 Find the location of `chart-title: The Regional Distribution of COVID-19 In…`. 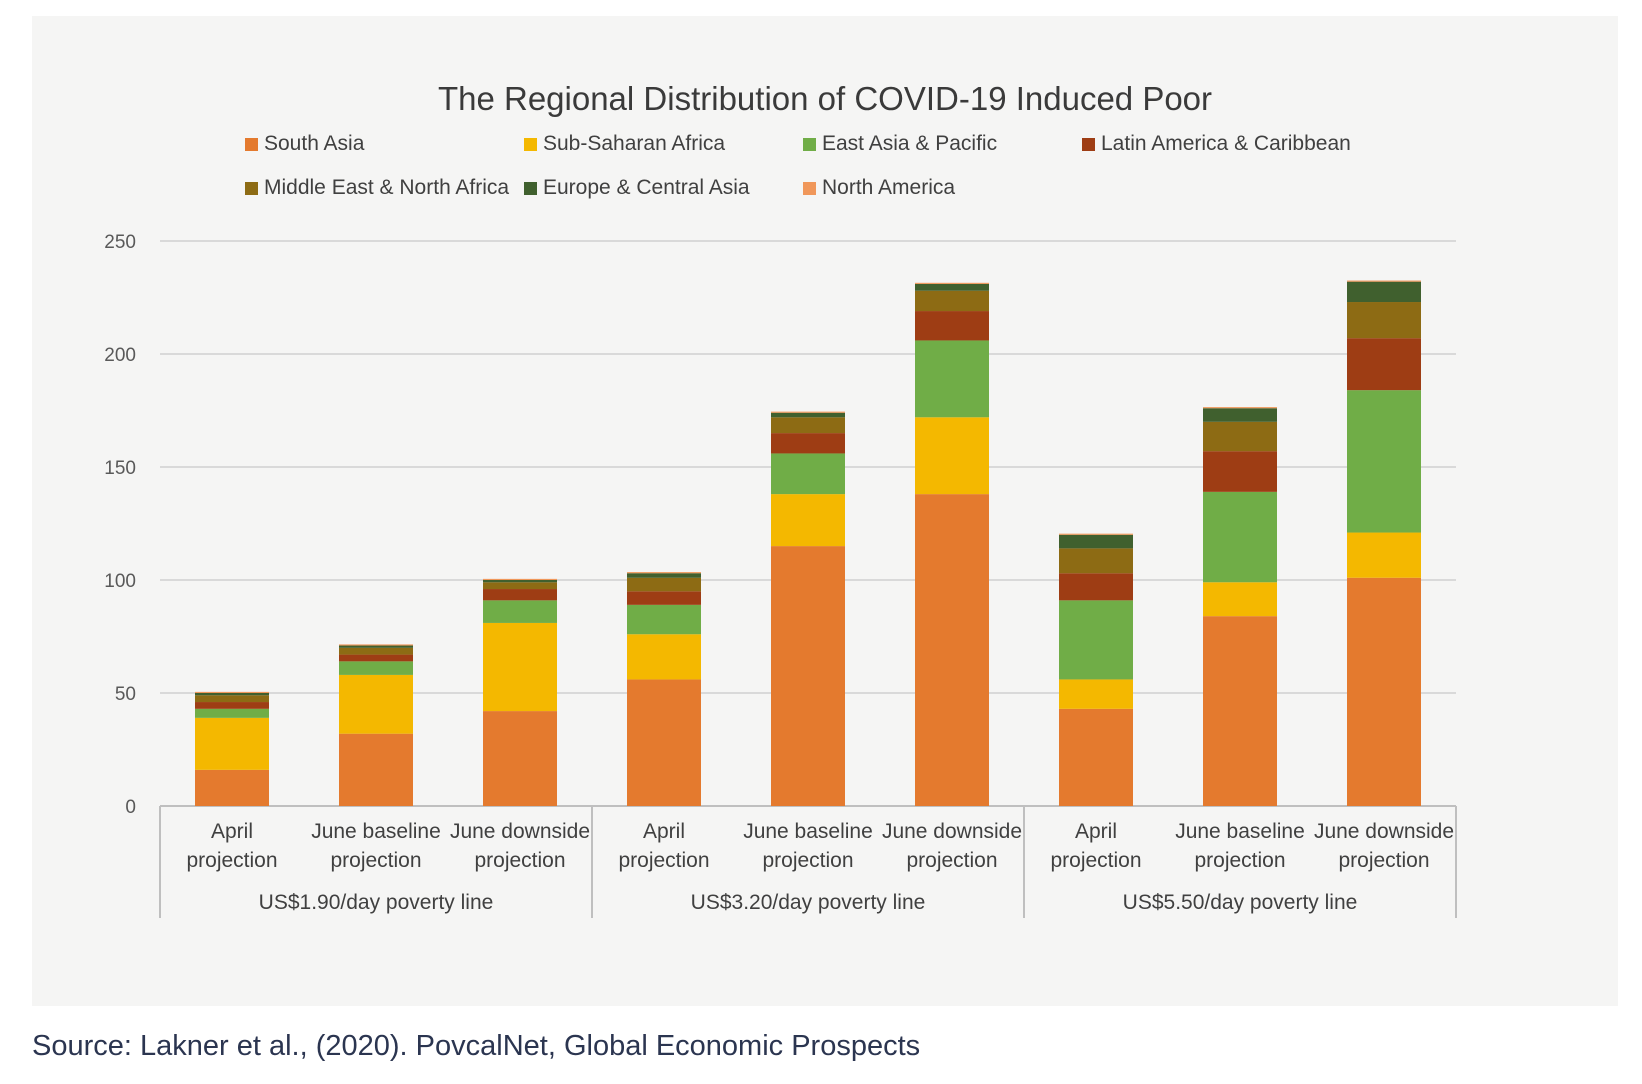

chart-title: The Regional Distribution of COVID-19 In… is located at coordinates (825, 98).